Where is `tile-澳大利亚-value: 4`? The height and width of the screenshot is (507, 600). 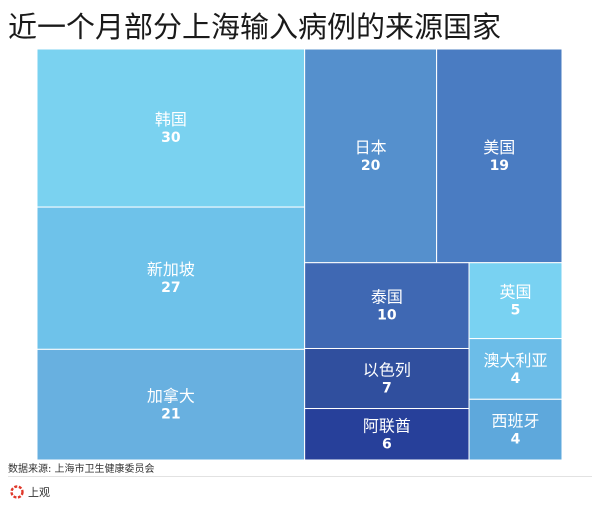 tile-澳大利亚-value: 4 is located at coordinates (516, 379).